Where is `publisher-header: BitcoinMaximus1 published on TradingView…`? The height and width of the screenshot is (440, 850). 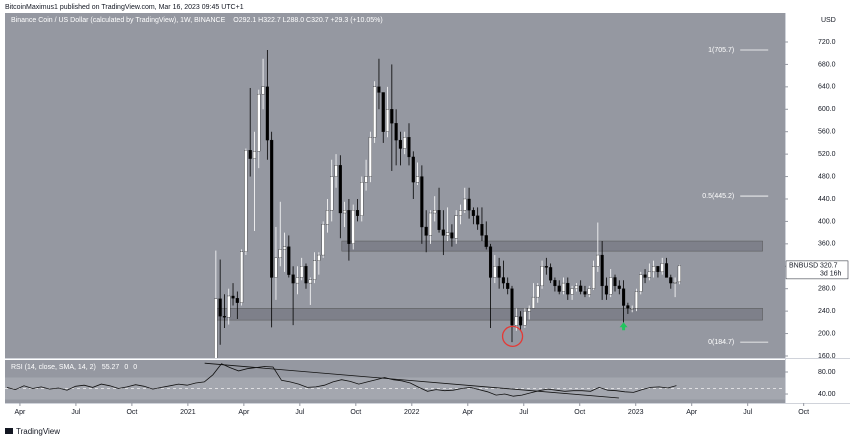 publisher-header: BitcoinMaximus1 published on TradingView… is located at coordinates (124, 7).